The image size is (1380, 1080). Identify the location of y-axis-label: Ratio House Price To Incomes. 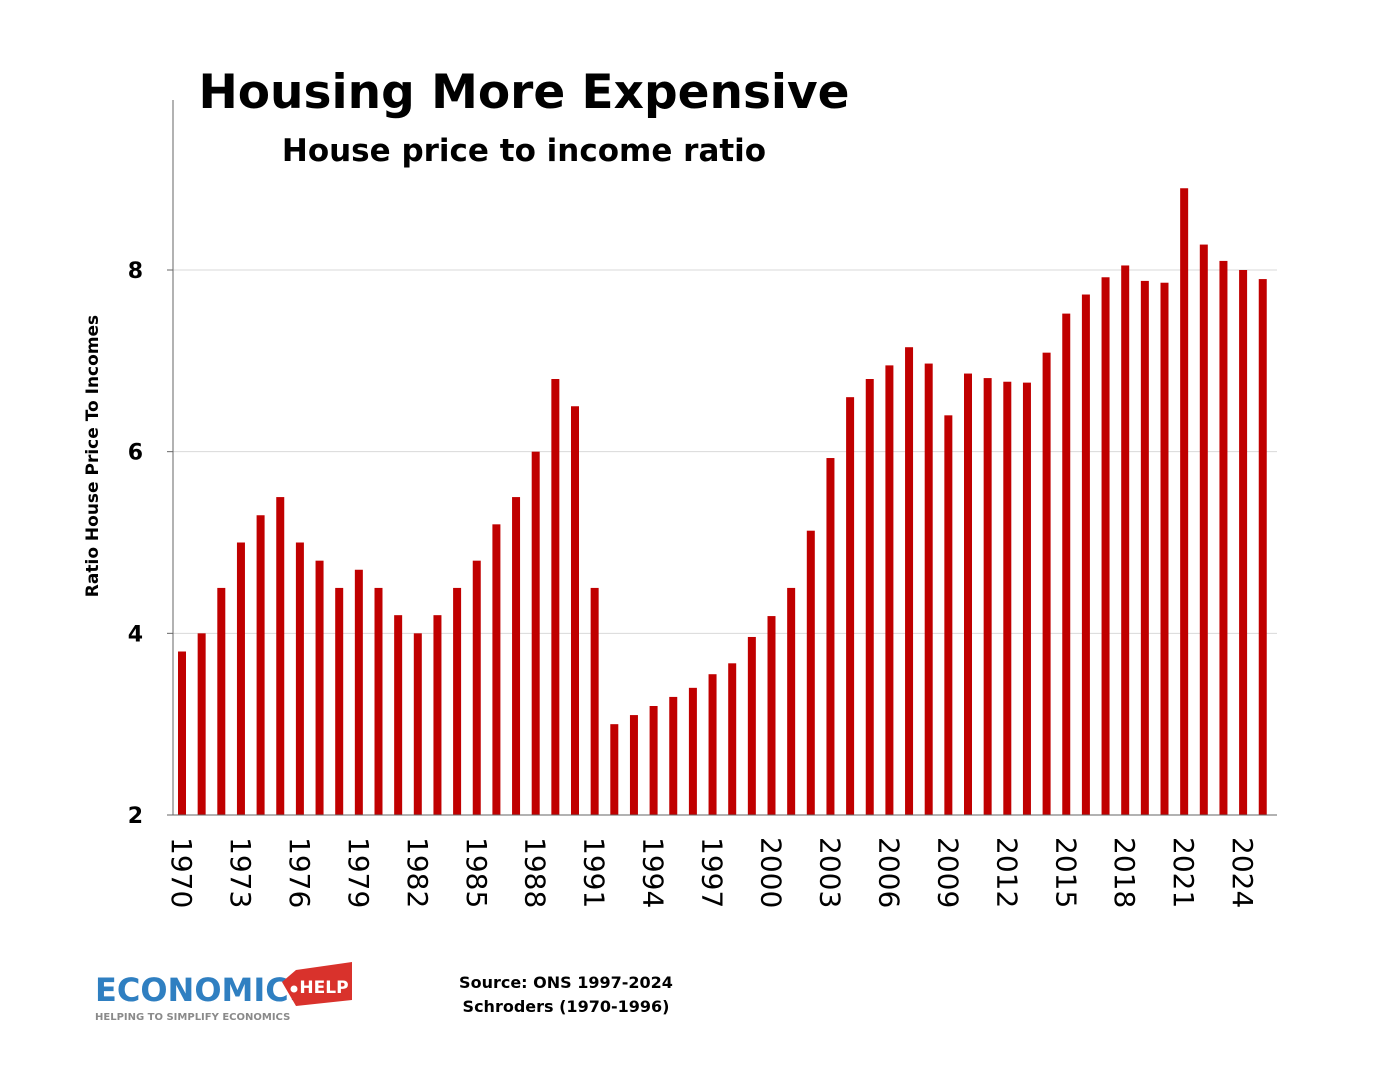
(93, 456).